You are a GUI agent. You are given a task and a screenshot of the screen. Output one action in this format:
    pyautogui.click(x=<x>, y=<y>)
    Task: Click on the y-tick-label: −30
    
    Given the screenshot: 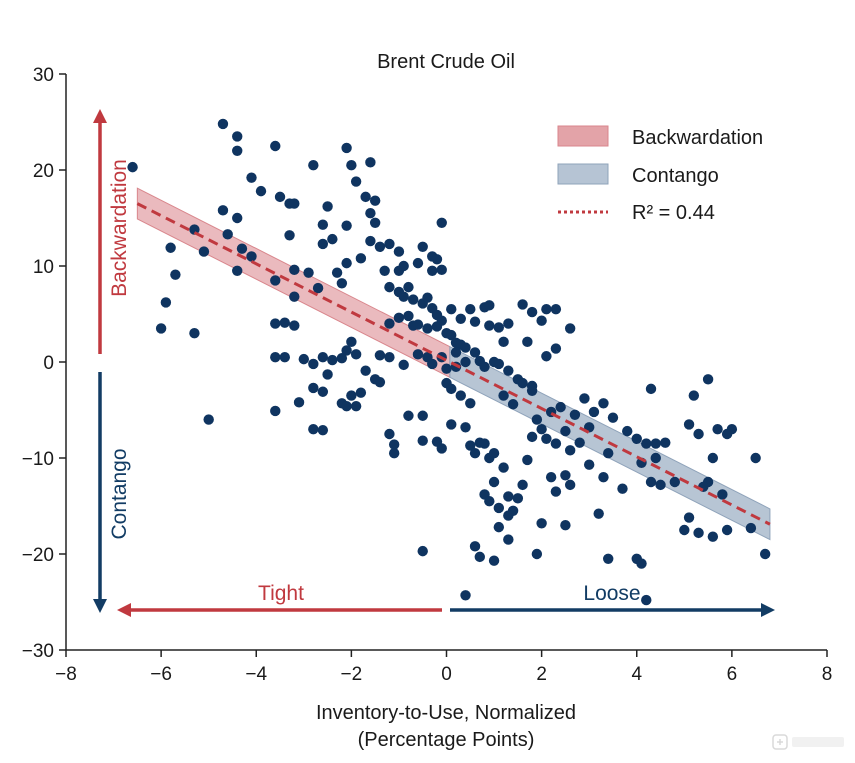 What is the action you would take?
    pyautogui.click(x=38, y=651)
    